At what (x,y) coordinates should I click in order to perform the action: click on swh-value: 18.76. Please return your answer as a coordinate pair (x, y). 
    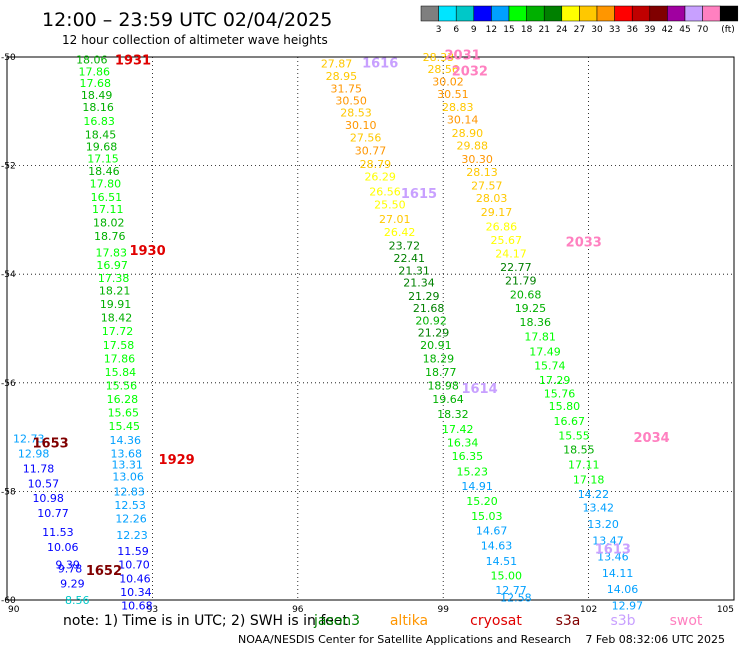
    Looking at the image, I should click on (110, 236).